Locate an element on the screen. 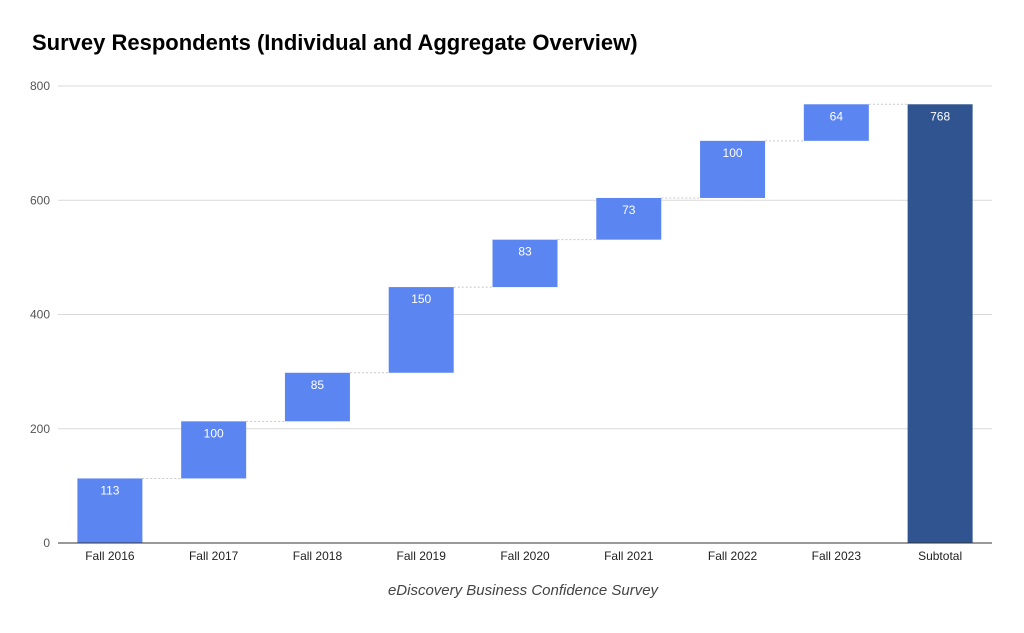  bar-value-label: 768 is located at coordinates (940, 116).